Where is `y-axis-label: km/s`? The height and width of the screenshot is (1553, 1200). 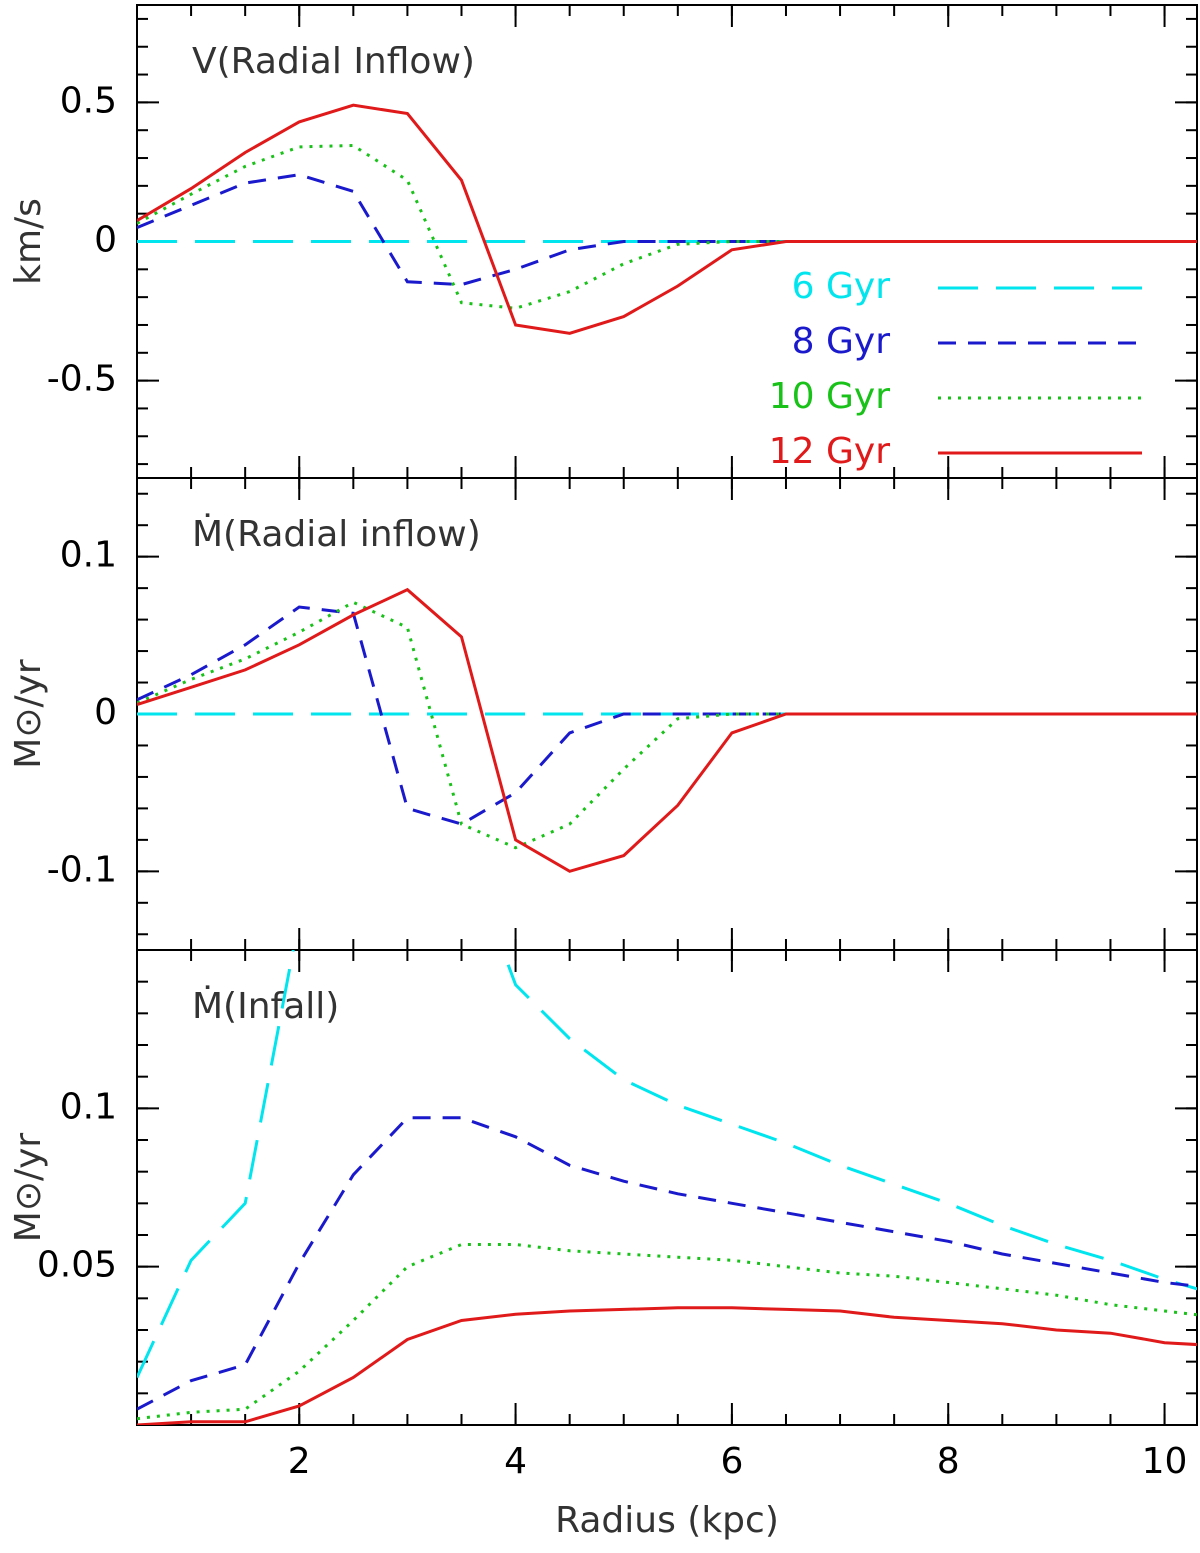
y-axis-label: km/s is located at coordinates (28, 241).